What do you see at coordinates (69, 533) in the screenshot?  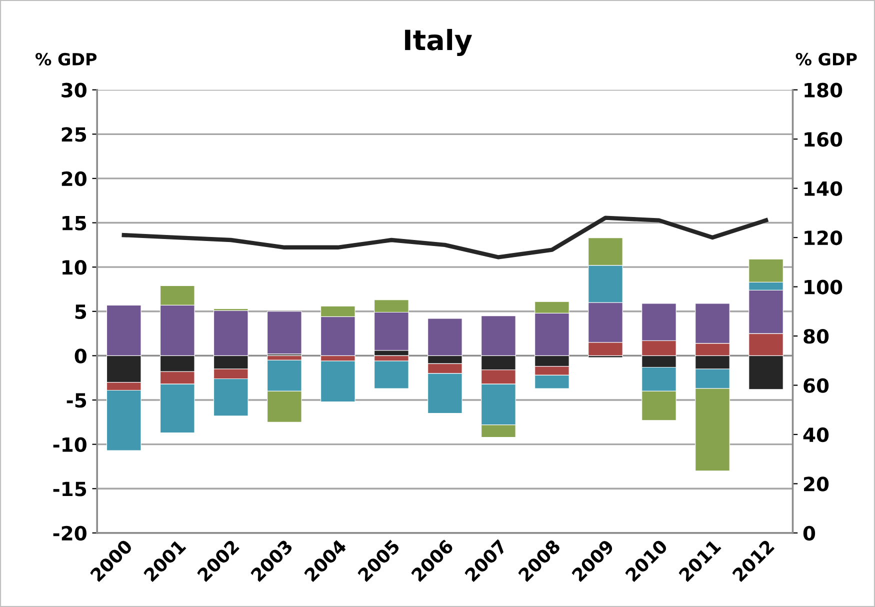 I see `y-tick-label: -20` at bounding box center [69, 533].